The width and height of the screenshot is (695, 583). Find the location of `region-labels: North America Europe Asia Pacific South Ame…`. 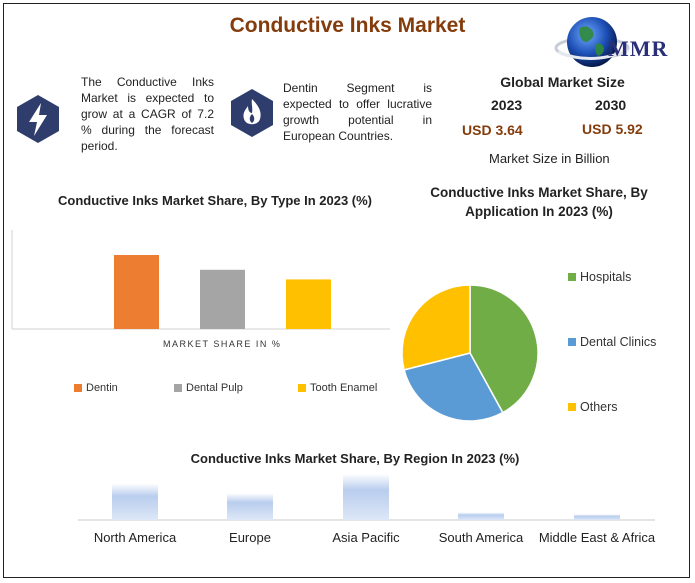

region-labels: North America Europe Asia Pacific South Ame… is located at coordinates (347, 545).